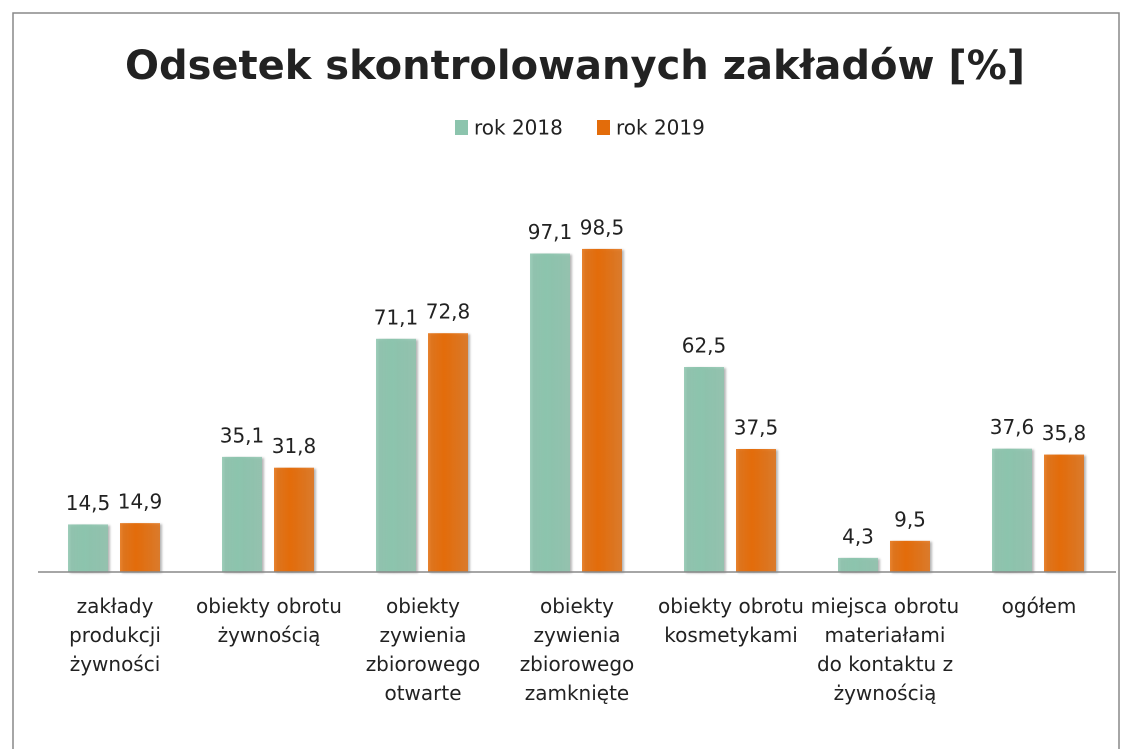  What do you see at coordinates (518, 128) in the screenshot?
I see `legend-label: rok 2018` at bounding box center [518, 128].